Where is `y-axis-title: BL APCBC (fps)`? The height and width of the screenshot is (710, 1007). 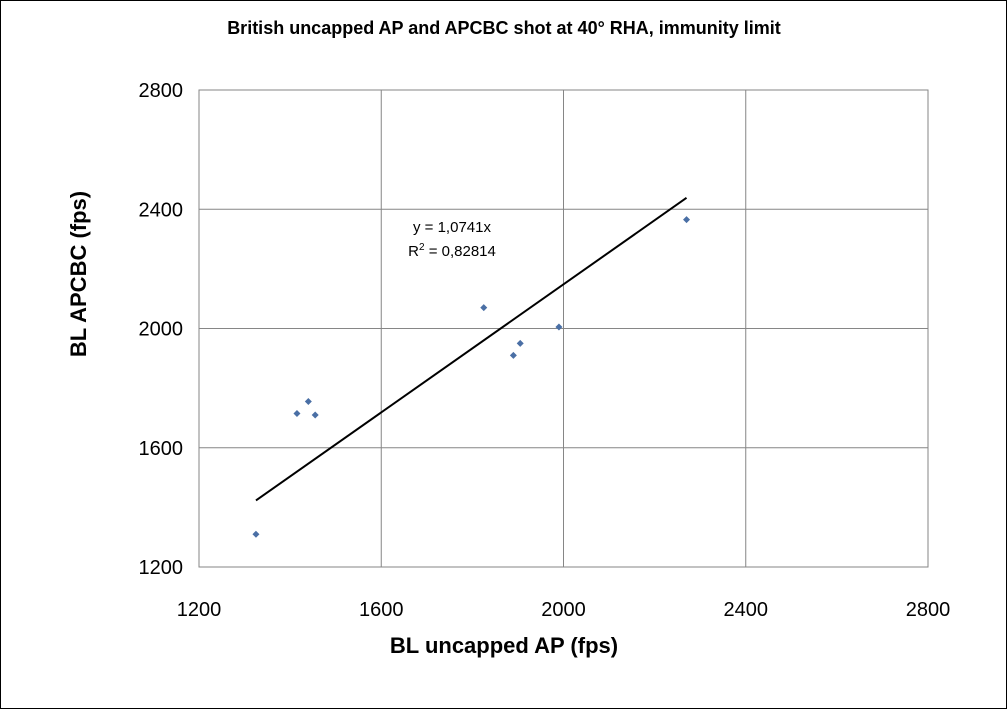 y-axis-title: BL APCBC (fps) is located at coordinates (78, 274).